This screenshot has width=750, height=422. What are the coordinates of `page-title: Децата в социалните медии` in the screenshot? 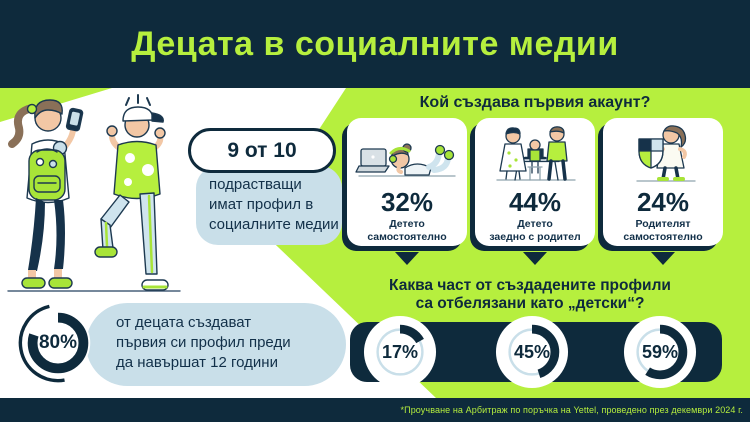 It's located at (375, 43).